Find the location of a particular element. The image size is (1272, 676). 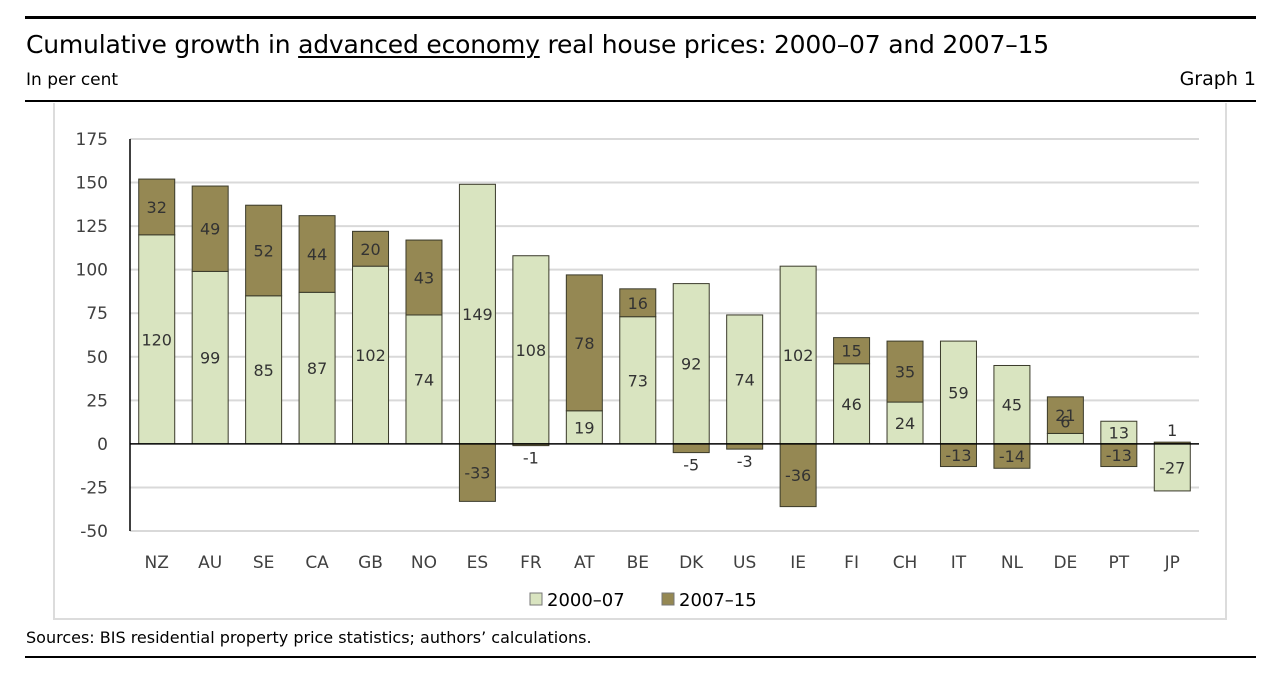

x-category-label: BE is located at coordinates (638, 563).